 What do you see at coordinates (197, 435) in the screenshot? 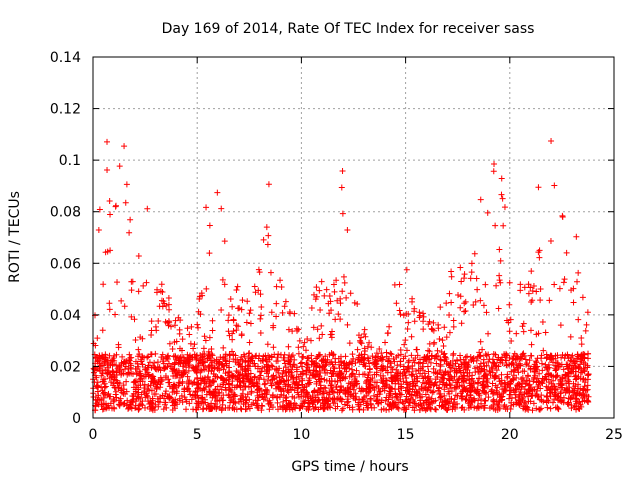
I see `x-tick-label: 5` at bounding box center [197, 435].